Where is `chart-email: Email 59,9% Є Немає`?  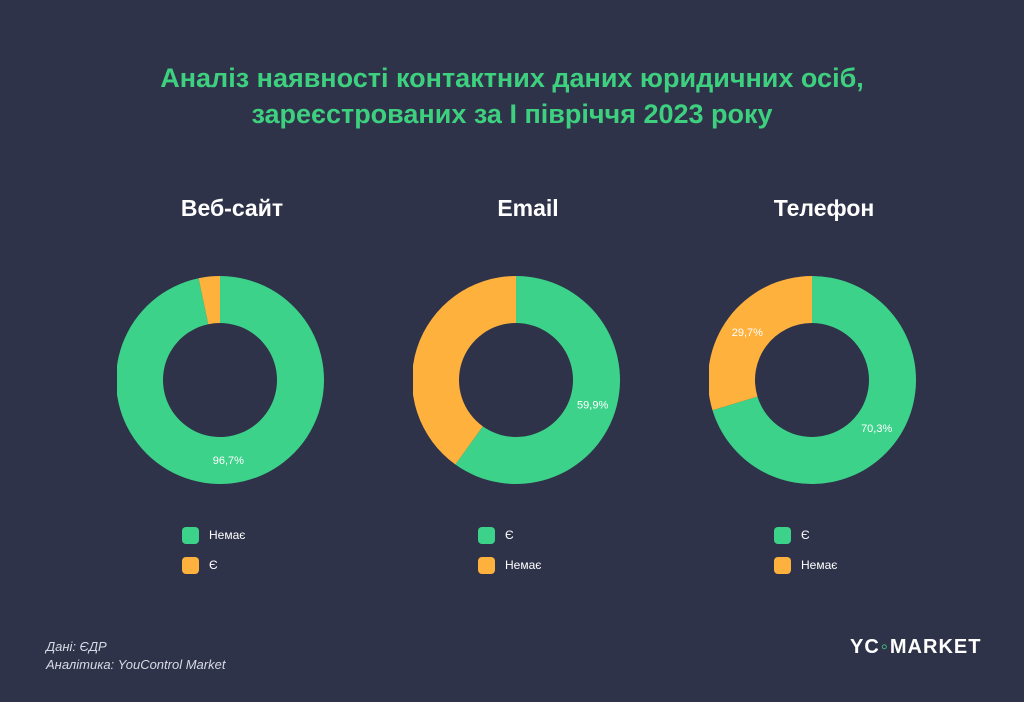
chart-email: Email 59,9% Є Немає is located at coordinates (528, 395).